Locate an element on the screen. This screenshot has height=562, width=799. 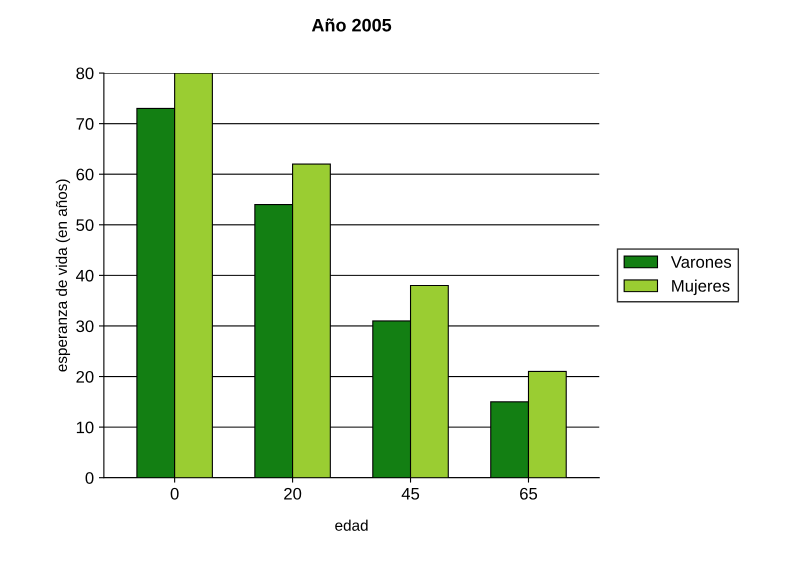
y-tick-label: 70 is located at coordinates (85, 124).